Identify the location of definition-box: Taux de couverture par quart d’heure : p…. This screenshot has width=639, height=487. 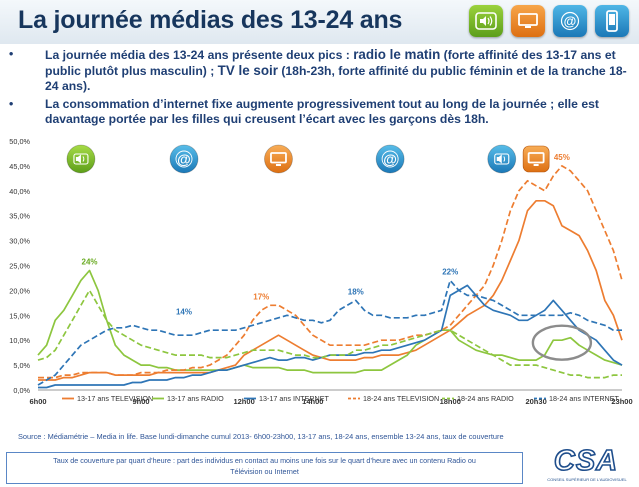
(264, 468).